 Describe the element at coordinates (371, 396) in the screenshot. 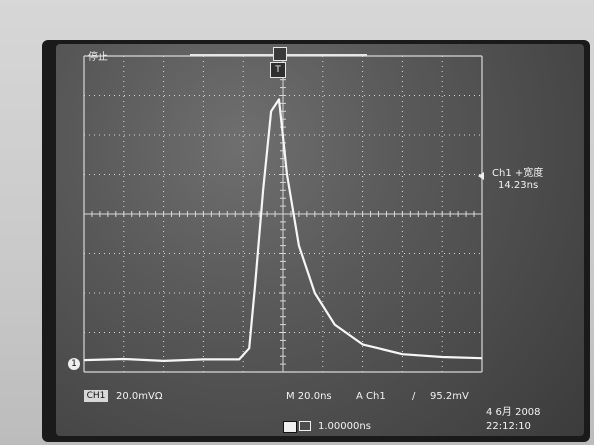

I see `trigger-channel: A Ch1` at that location.